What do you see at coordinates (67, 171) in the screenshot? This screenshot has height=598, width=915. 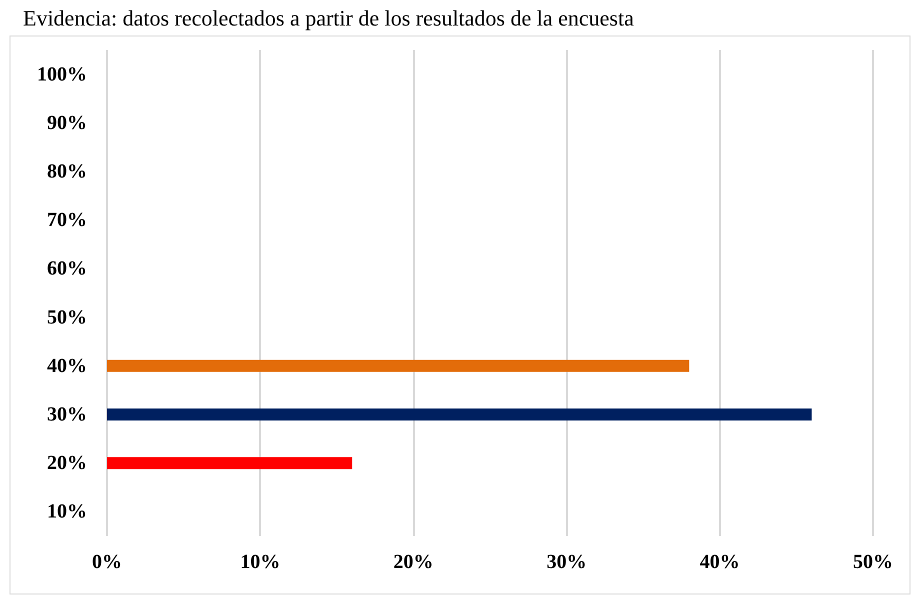 I see `y-tick-label: 80%` at bounding box center [67, 171].